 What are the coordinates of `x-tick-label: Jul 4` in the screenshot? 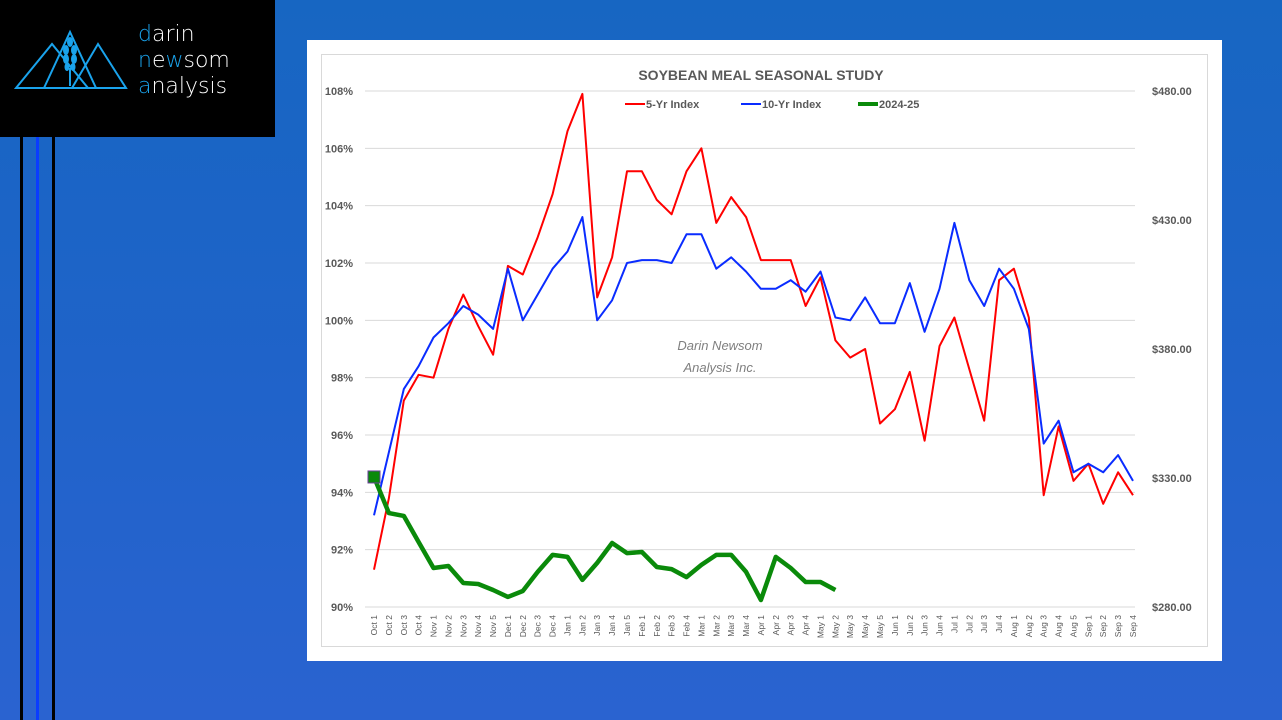 It's located at (999, 624).